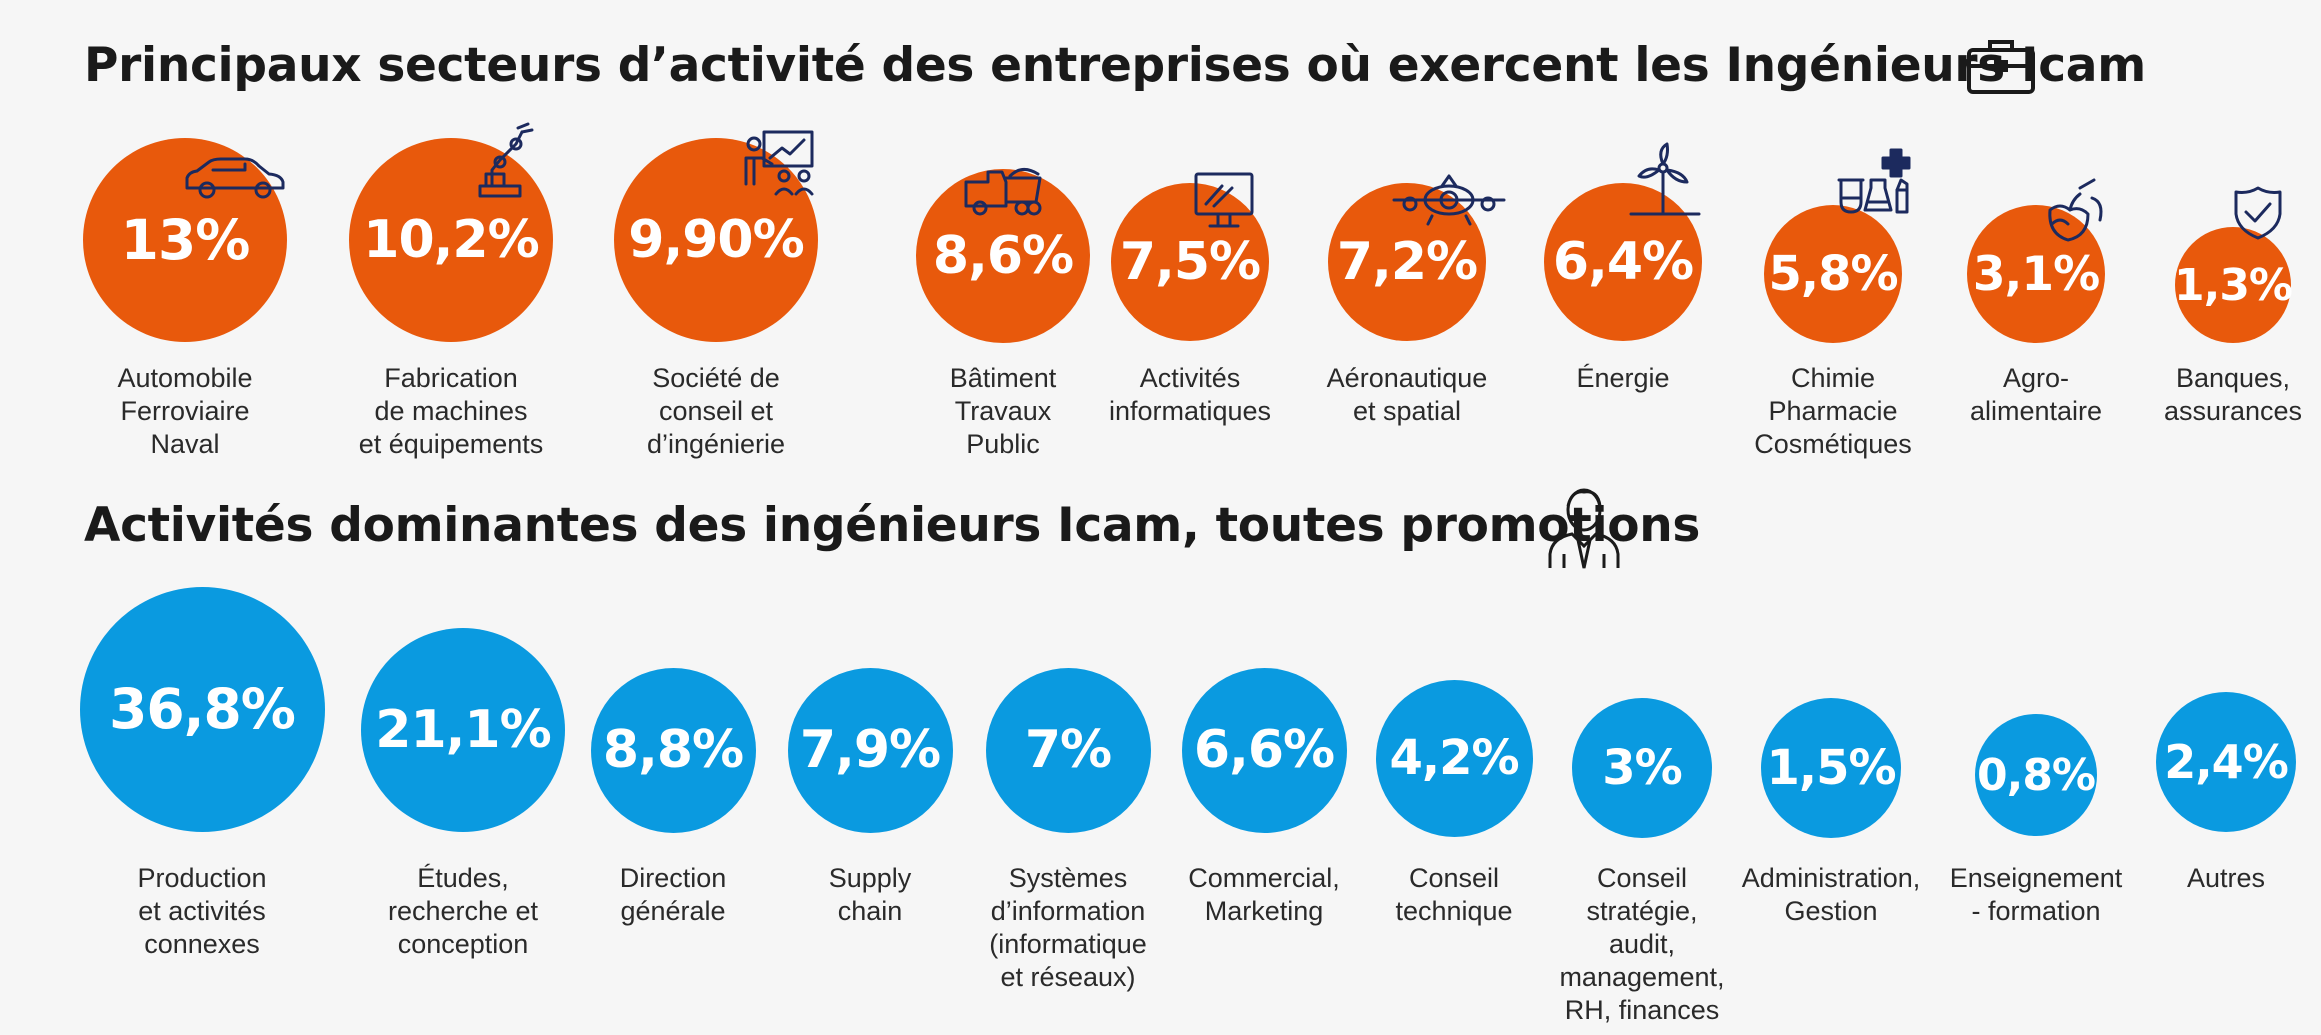 Image resolution: width=2321 pixels, height=1035 pixels. What do you see at coordinates (2036, 394) in the screenshot?
I see `sector-category-label: Agro- alimentaire` at bounding box center [2036, 394].